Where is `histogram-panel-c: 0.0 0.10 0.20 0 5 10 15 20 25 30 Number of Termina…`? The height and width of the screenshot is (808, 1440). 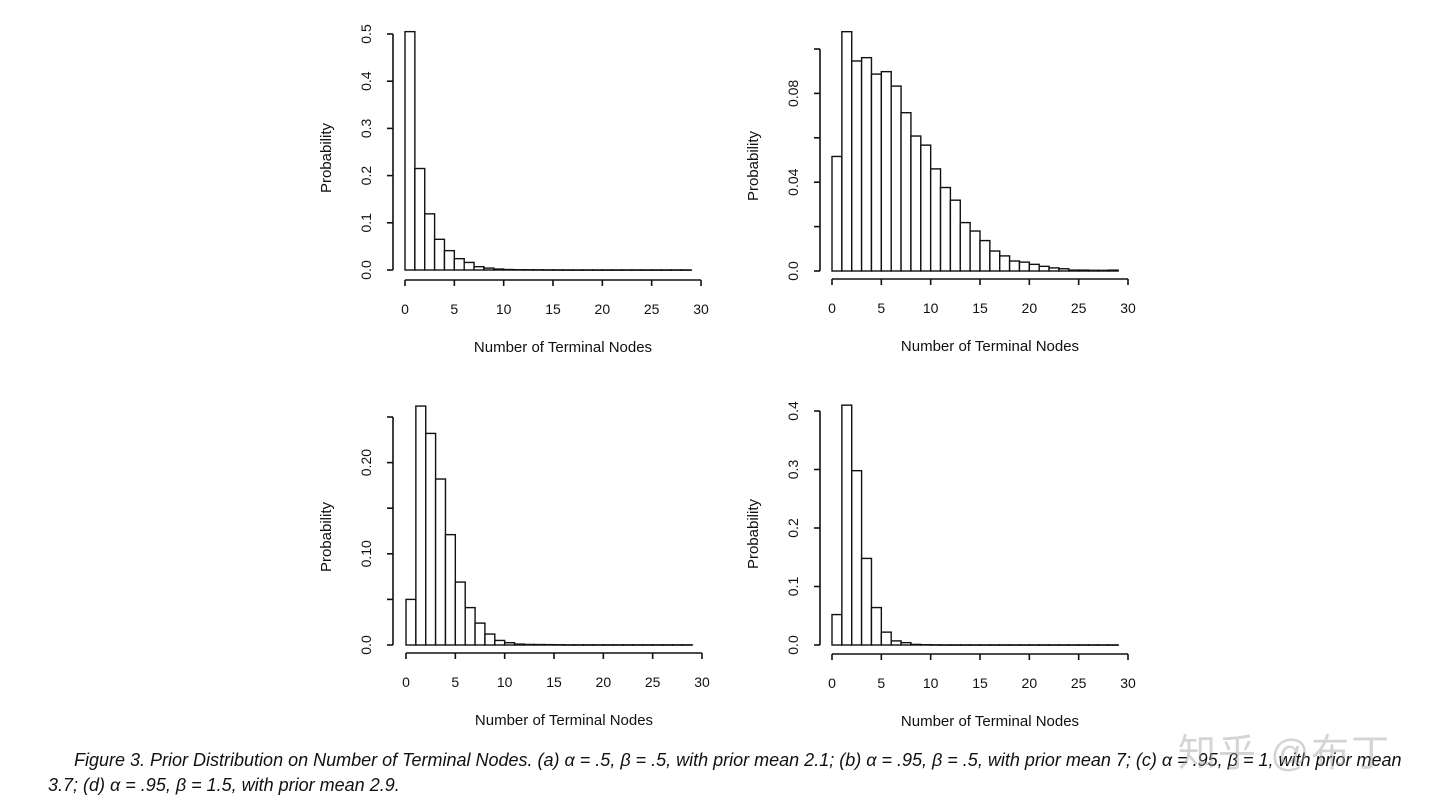
histogram-panel-c: 0.0 0.10 0.20 0 5 10 15 20 25 30 Number of Termina… is located at coordinates (514, 567).